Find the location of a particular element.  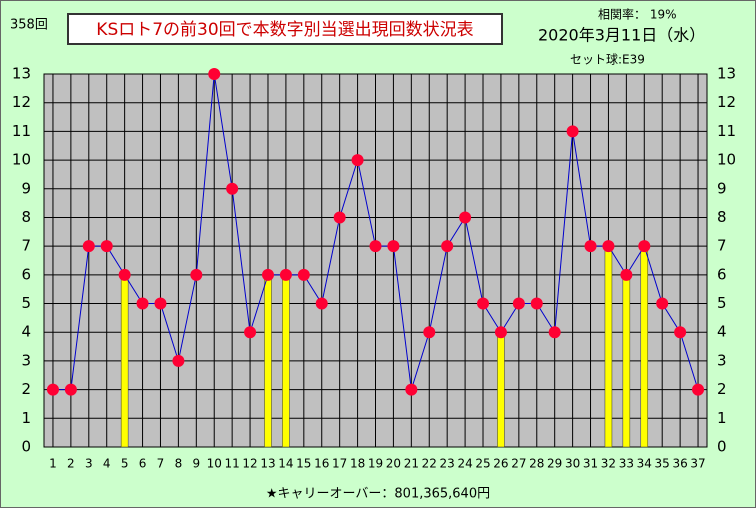

x-tick-label: 17 is located at coordinates (339, 464).